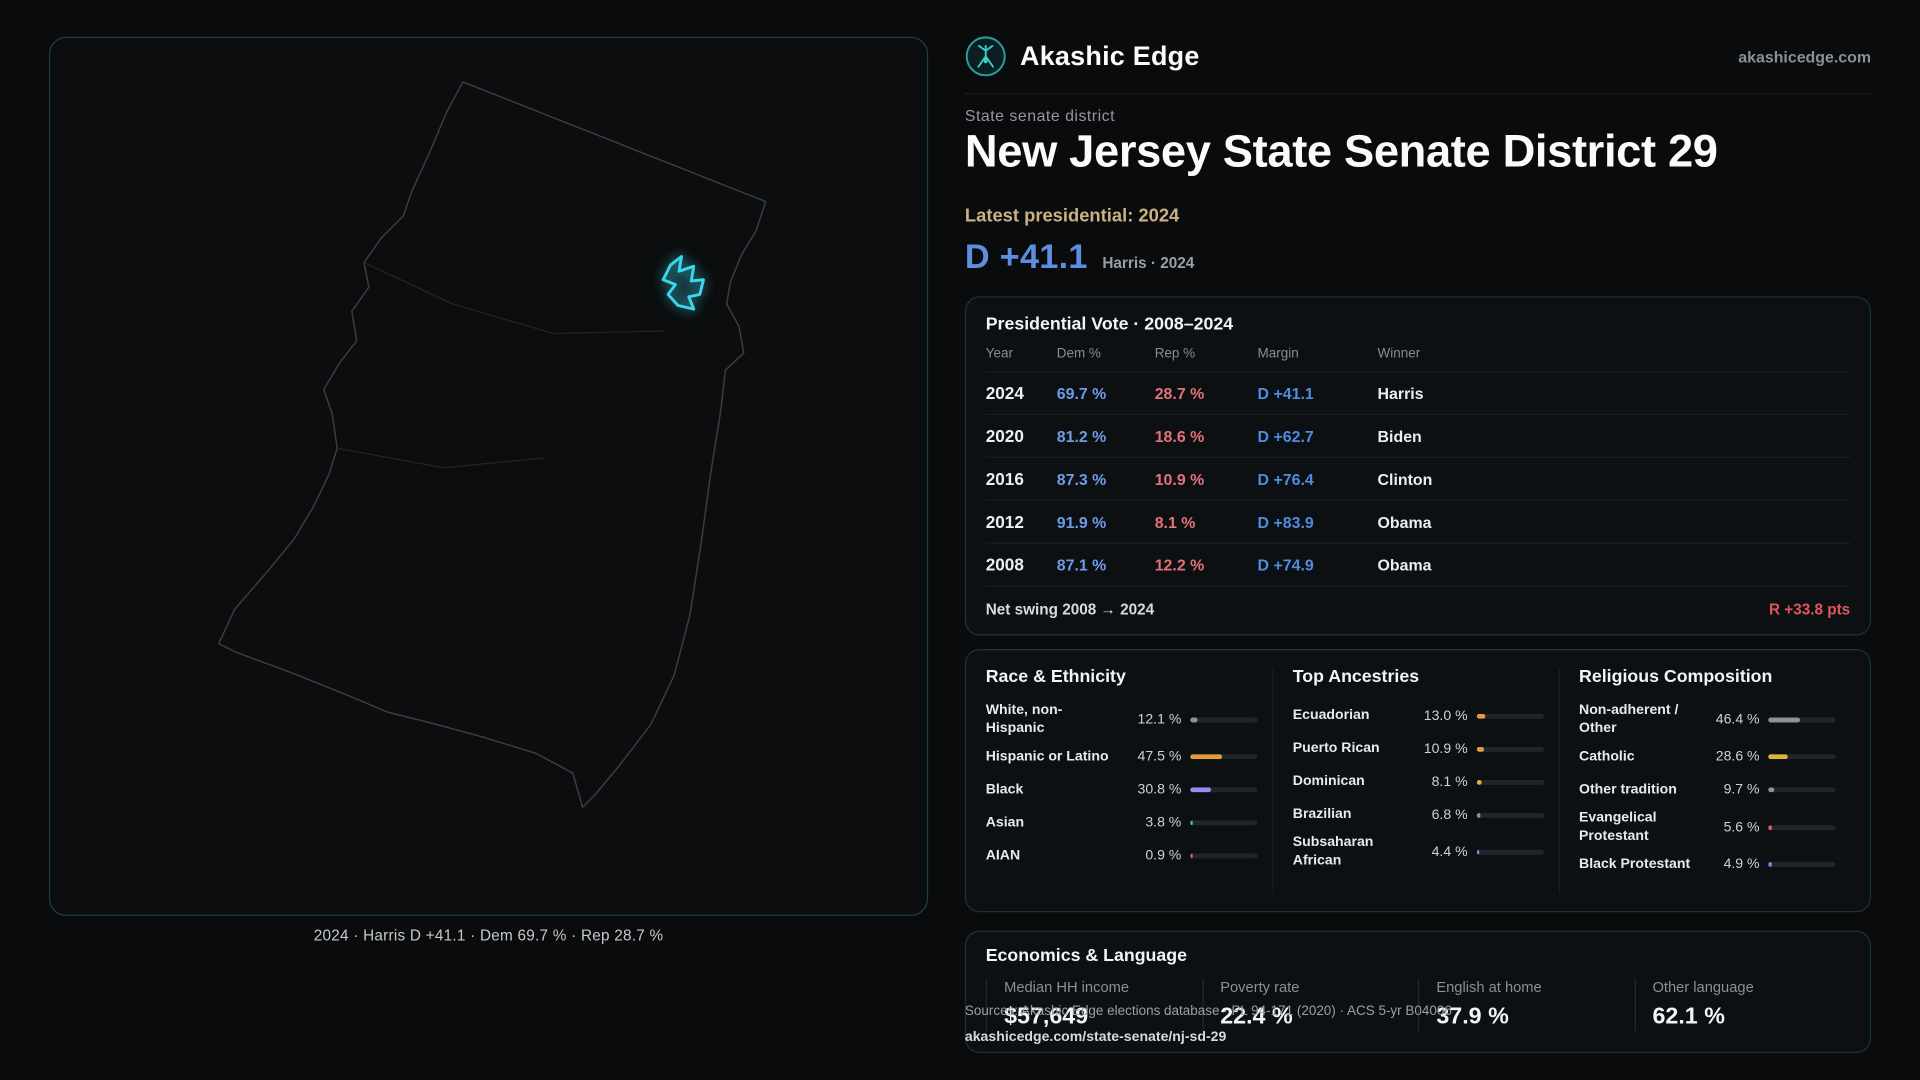 The height and width of the screenshot is (1080, 1920). Describe the element at coordinates (1159, 790) in the screenshot. I see `demo-value: 30.8 %` at that location.